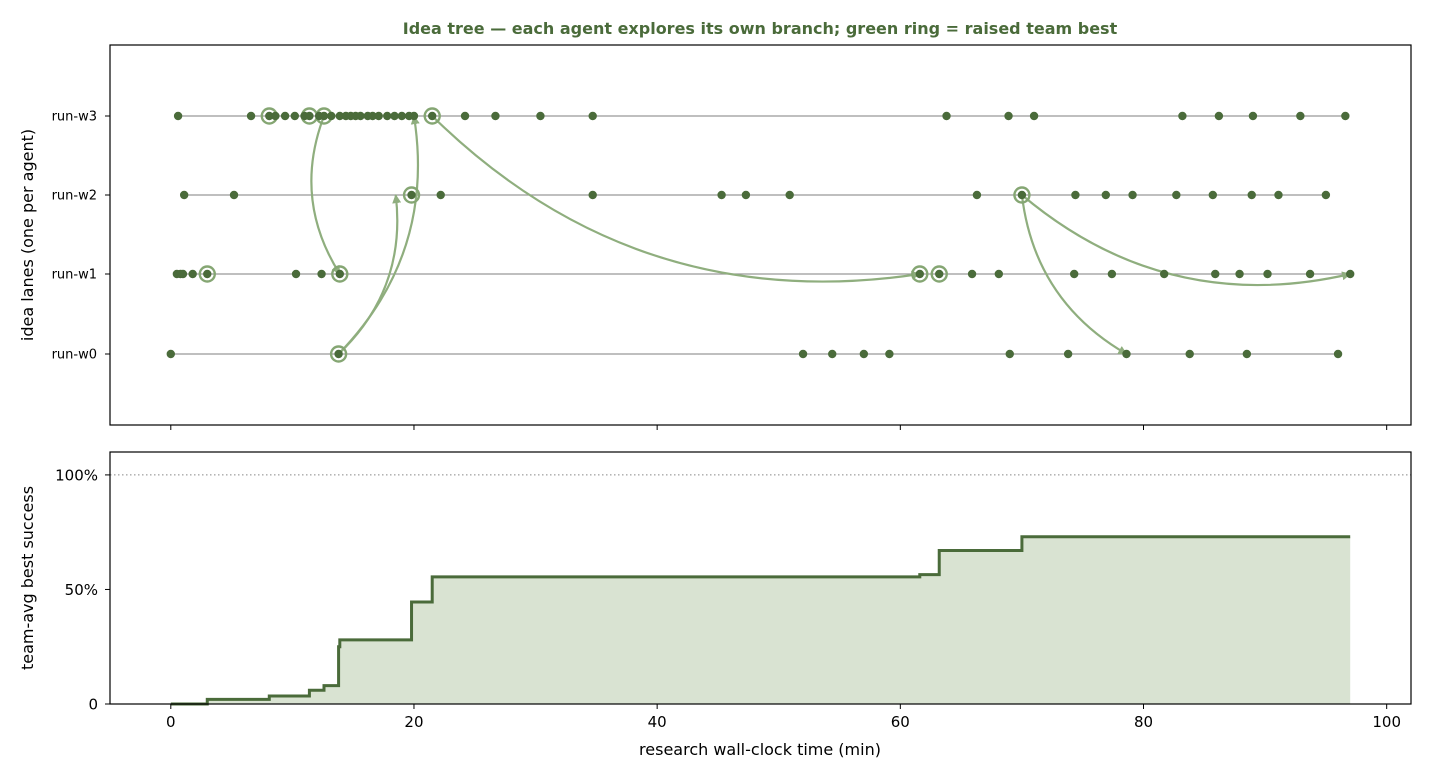  I want to click on bottom-y-ticks: 0 50% 100%, so click(82, 590).